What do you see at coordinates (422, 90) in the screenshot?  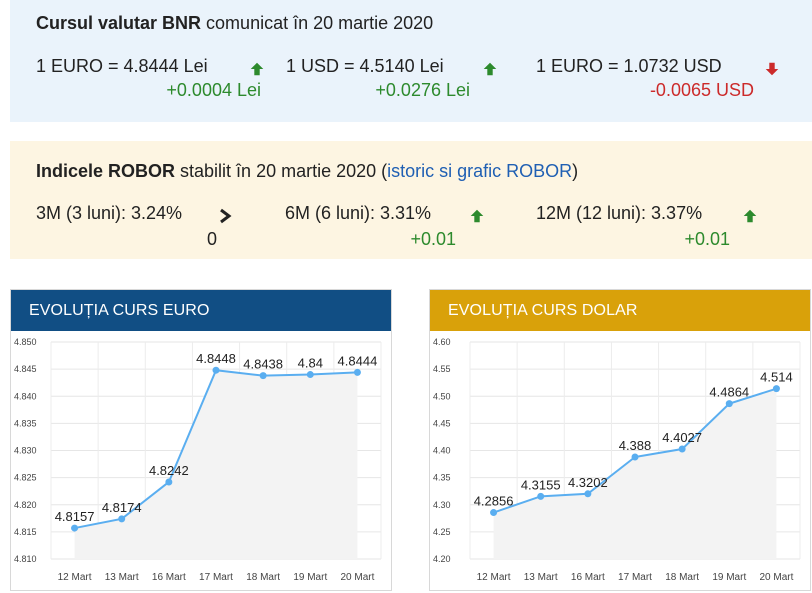 I see `delta-usd-lei: +0.0276 Lei` at bounding box center [422, 90].